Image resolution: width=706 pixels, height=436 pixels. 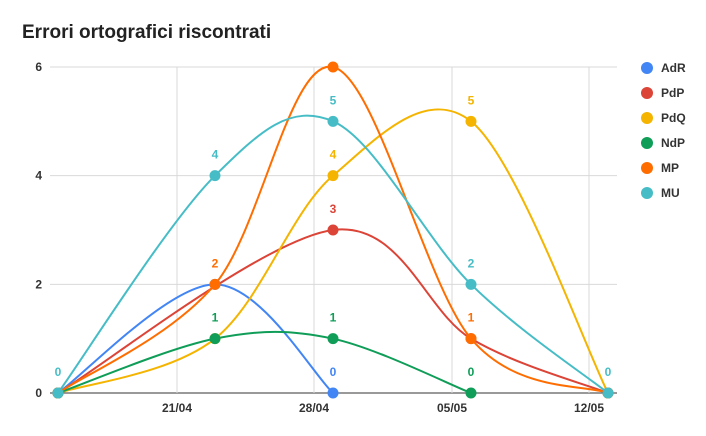 What do you see at coordinates (673, 143) in the screenshot?
I see `legend-label: NdP` at bounding box center [673, 143].